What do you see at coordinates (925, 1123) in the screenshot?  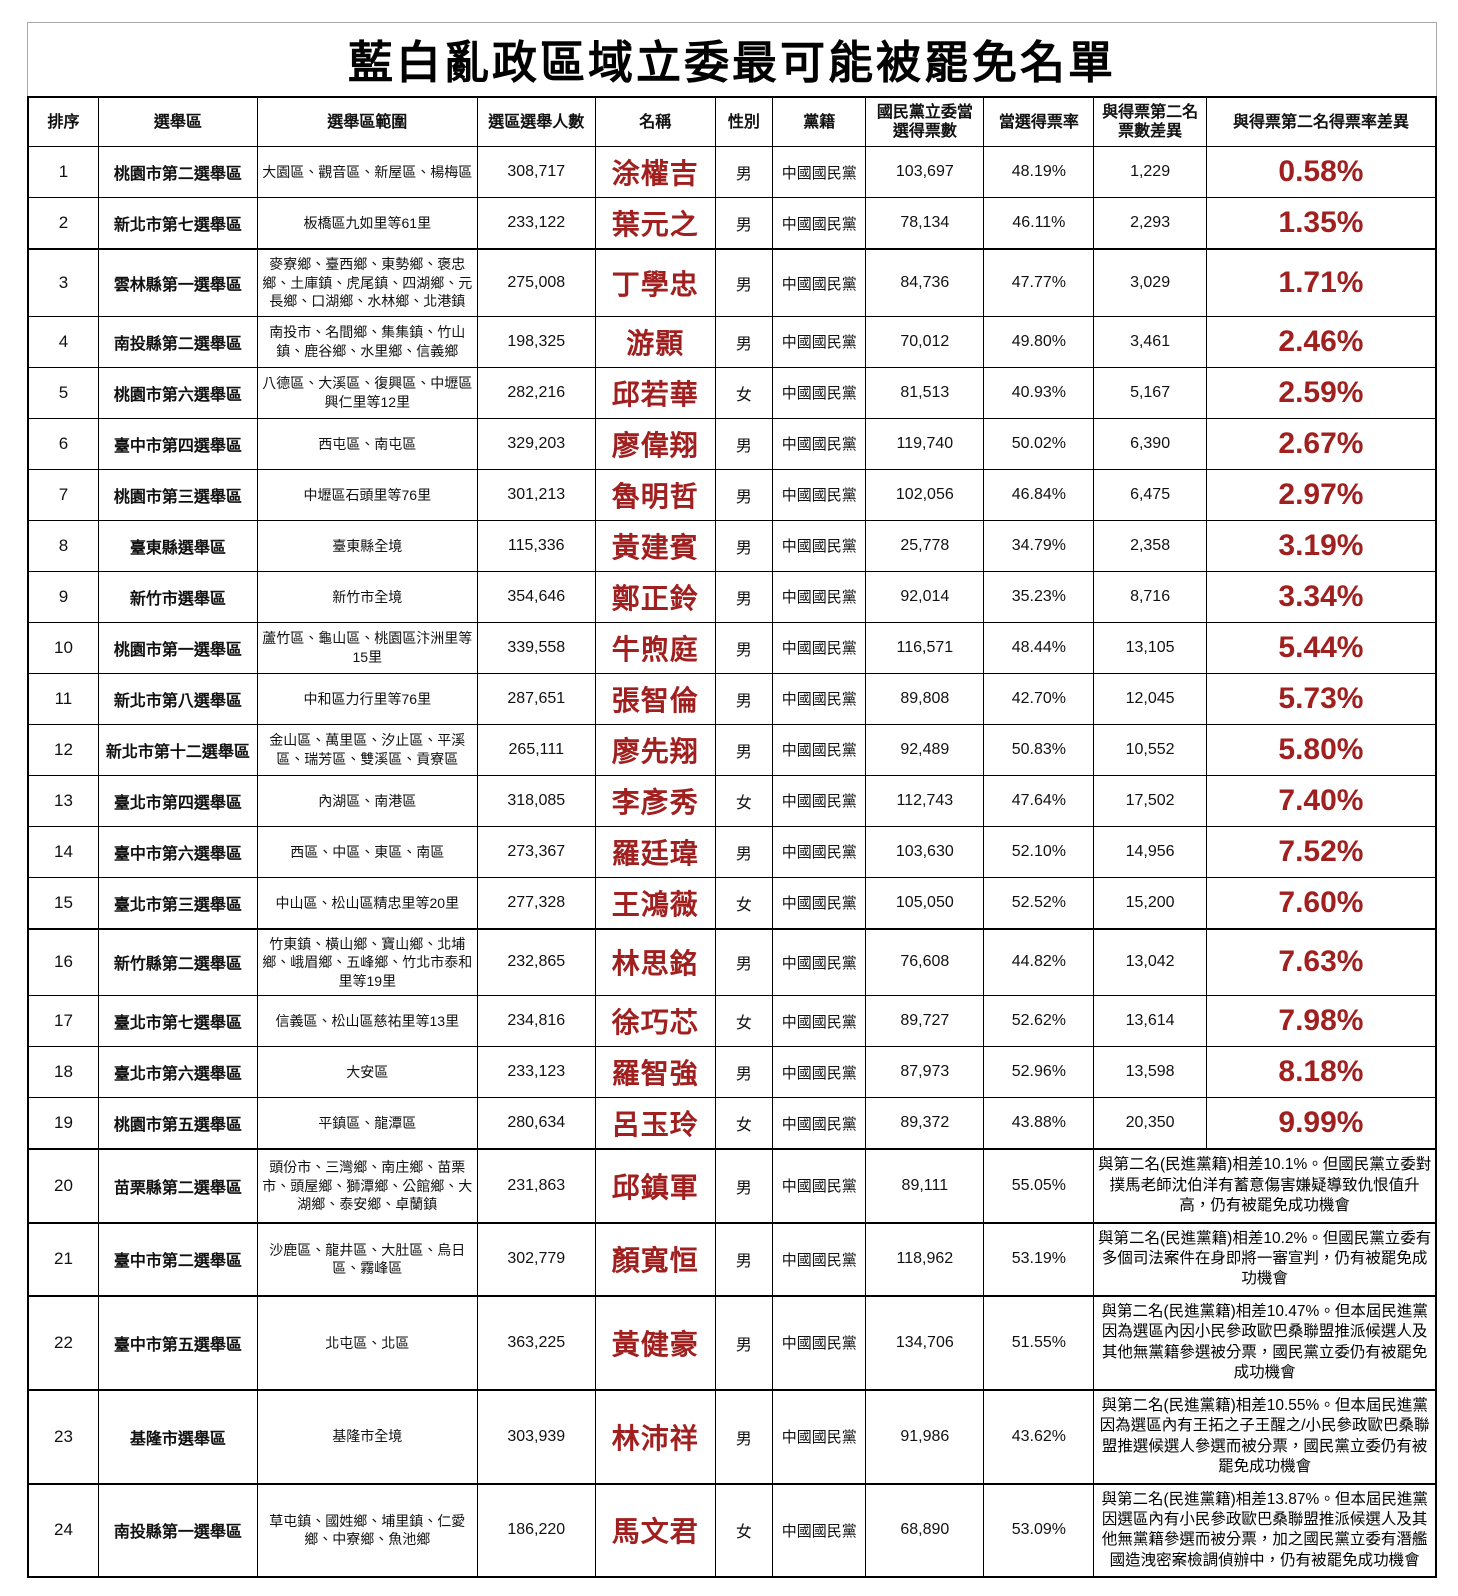 I see `votes-cell: 89,372` at bounding box center [925, 1123].